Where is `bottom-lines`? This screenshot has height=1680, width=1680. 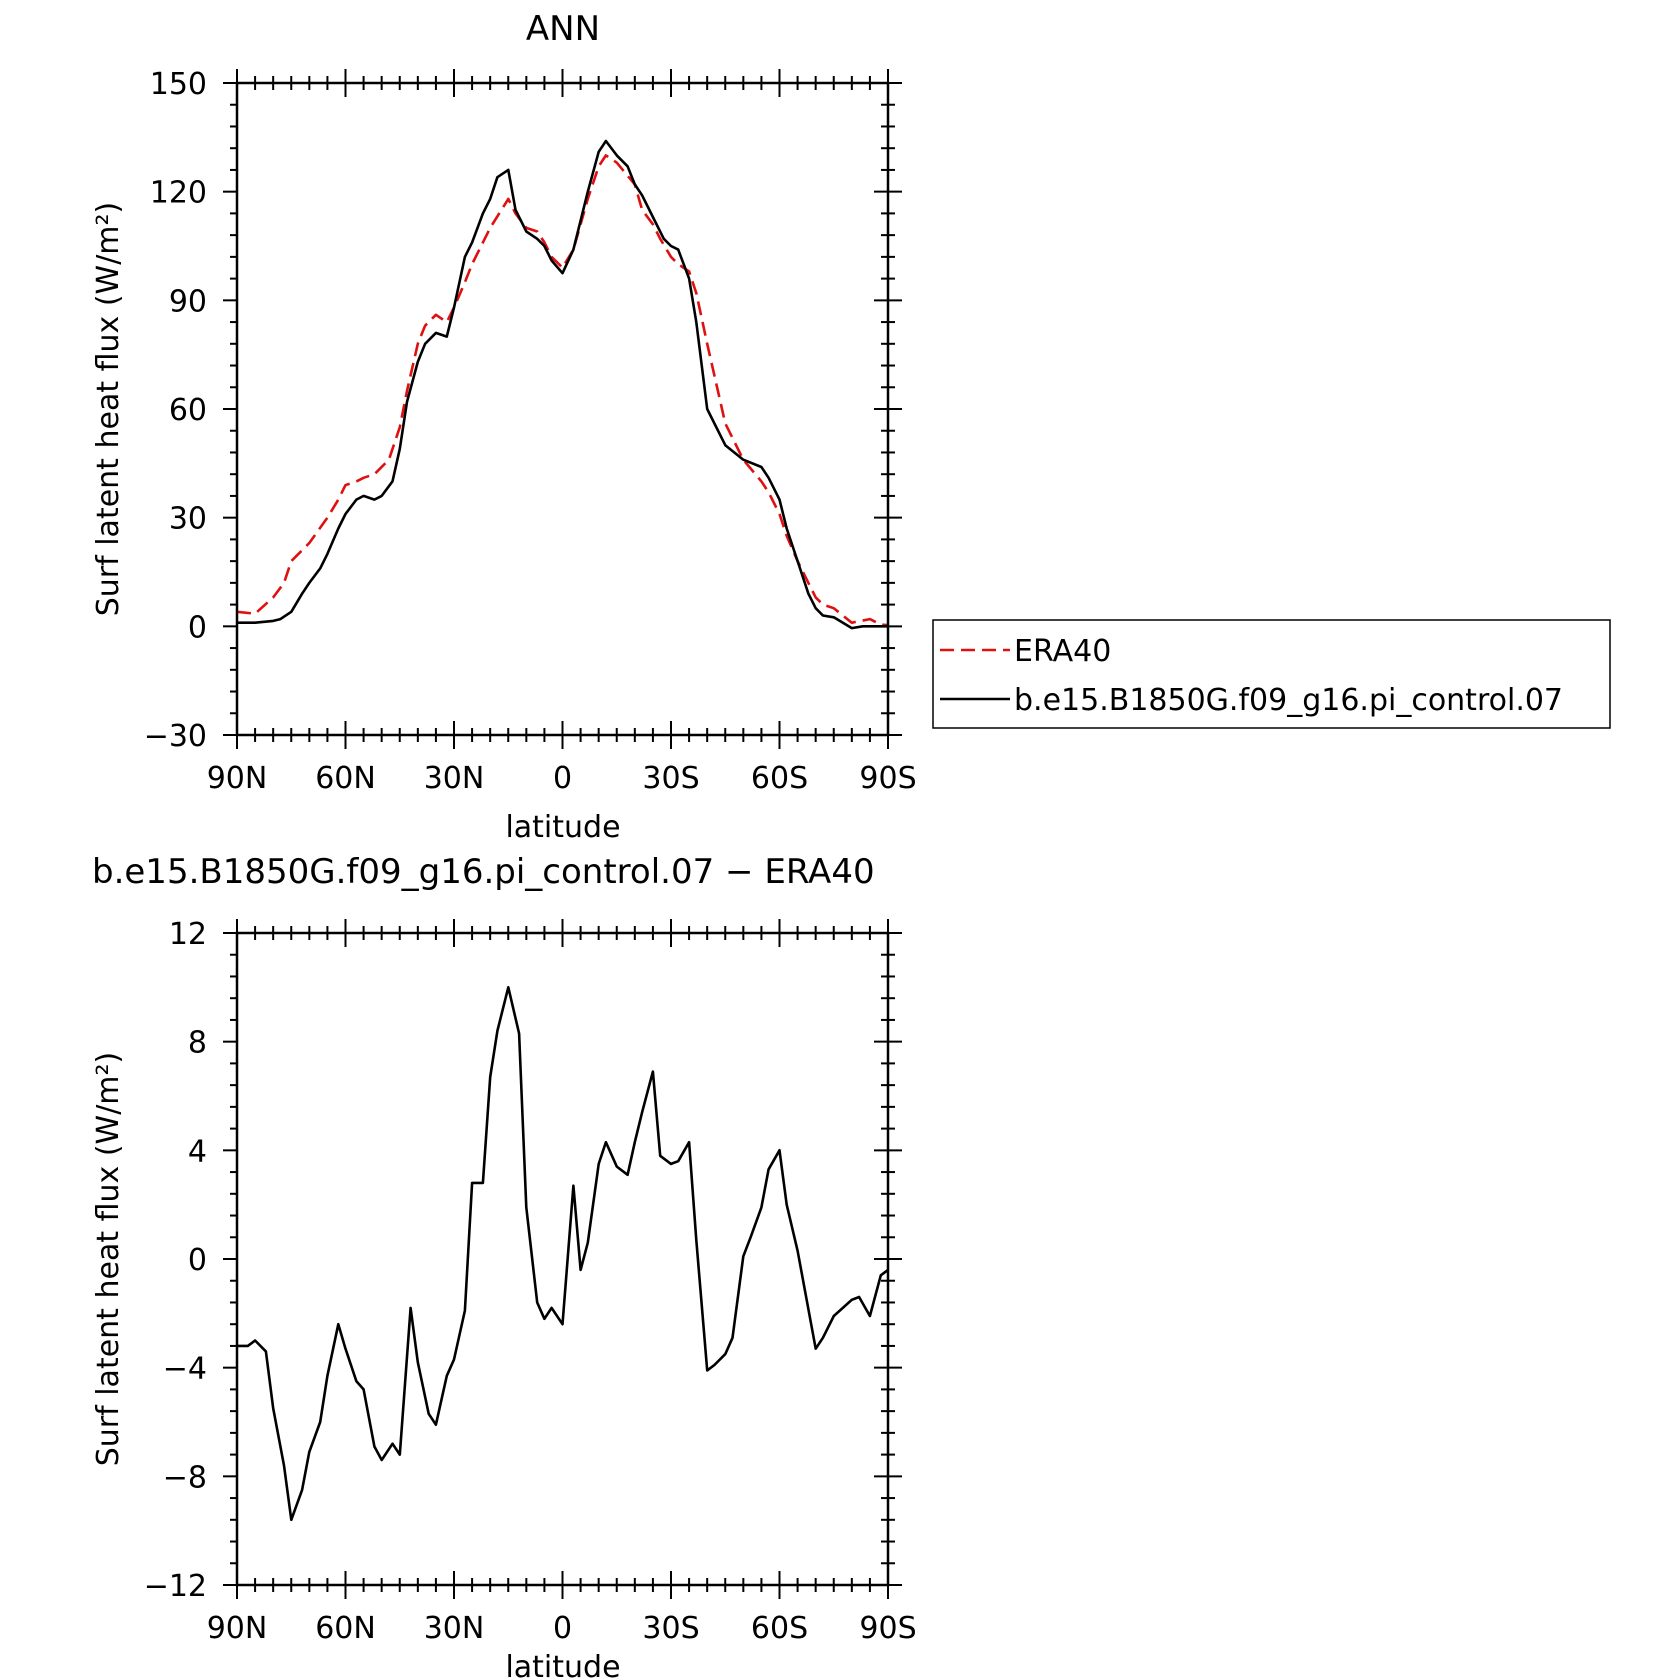
bottom-lines is located at coordinates (563, 1253).